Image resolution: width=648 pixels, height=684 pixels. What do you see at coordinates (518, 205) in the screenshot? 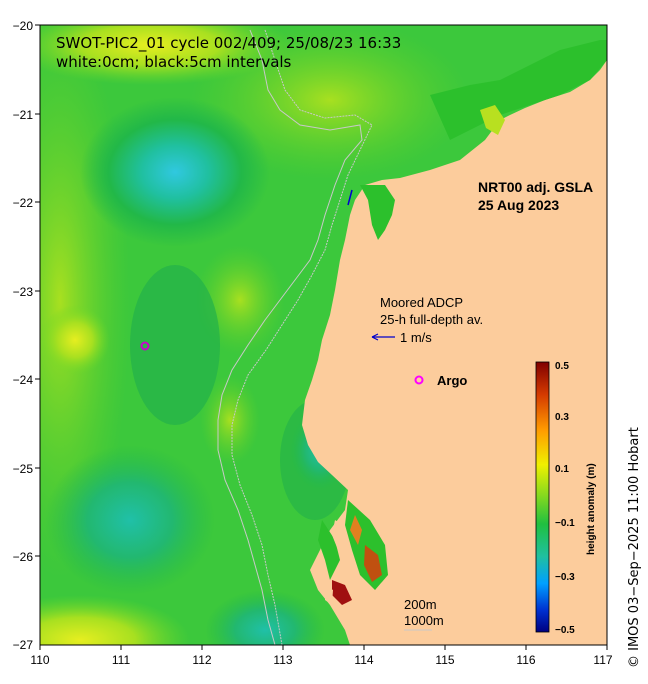
I see `product-date: 25 Aug 2023` at bounding box center [518, 205].